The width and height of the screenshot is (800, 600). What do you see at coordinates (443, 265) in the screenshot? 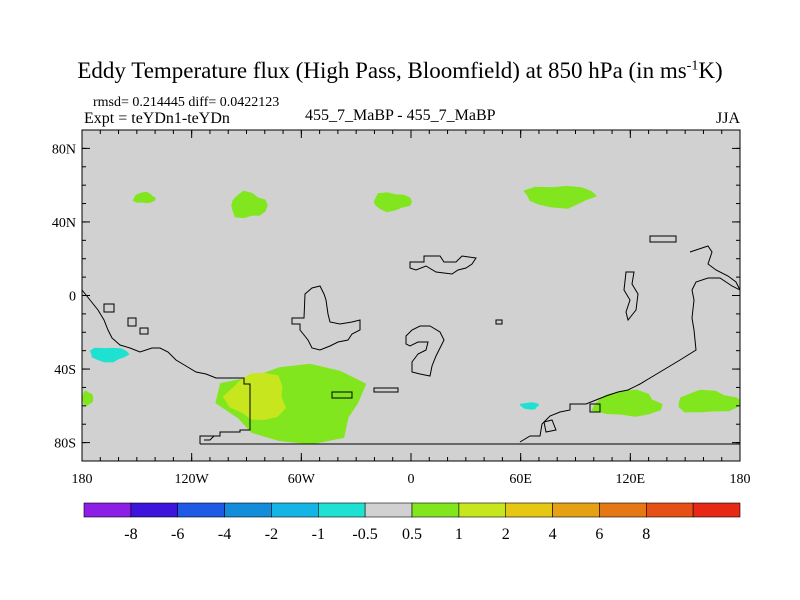
I see `coastline-india` at bounding box center [443, 265].